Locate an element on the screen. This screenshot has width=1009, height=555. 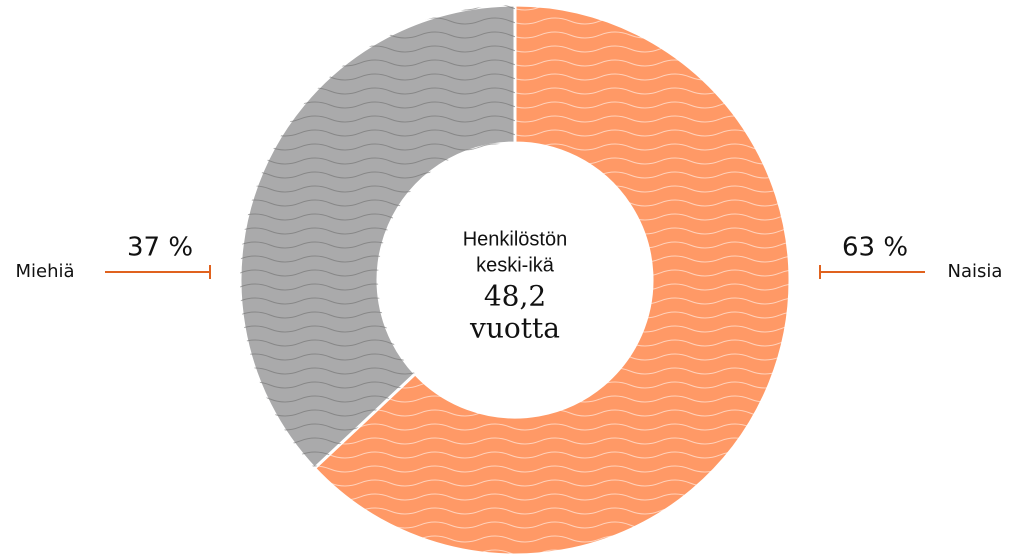
value-label: 63 % is located at coordinates (875, 248).